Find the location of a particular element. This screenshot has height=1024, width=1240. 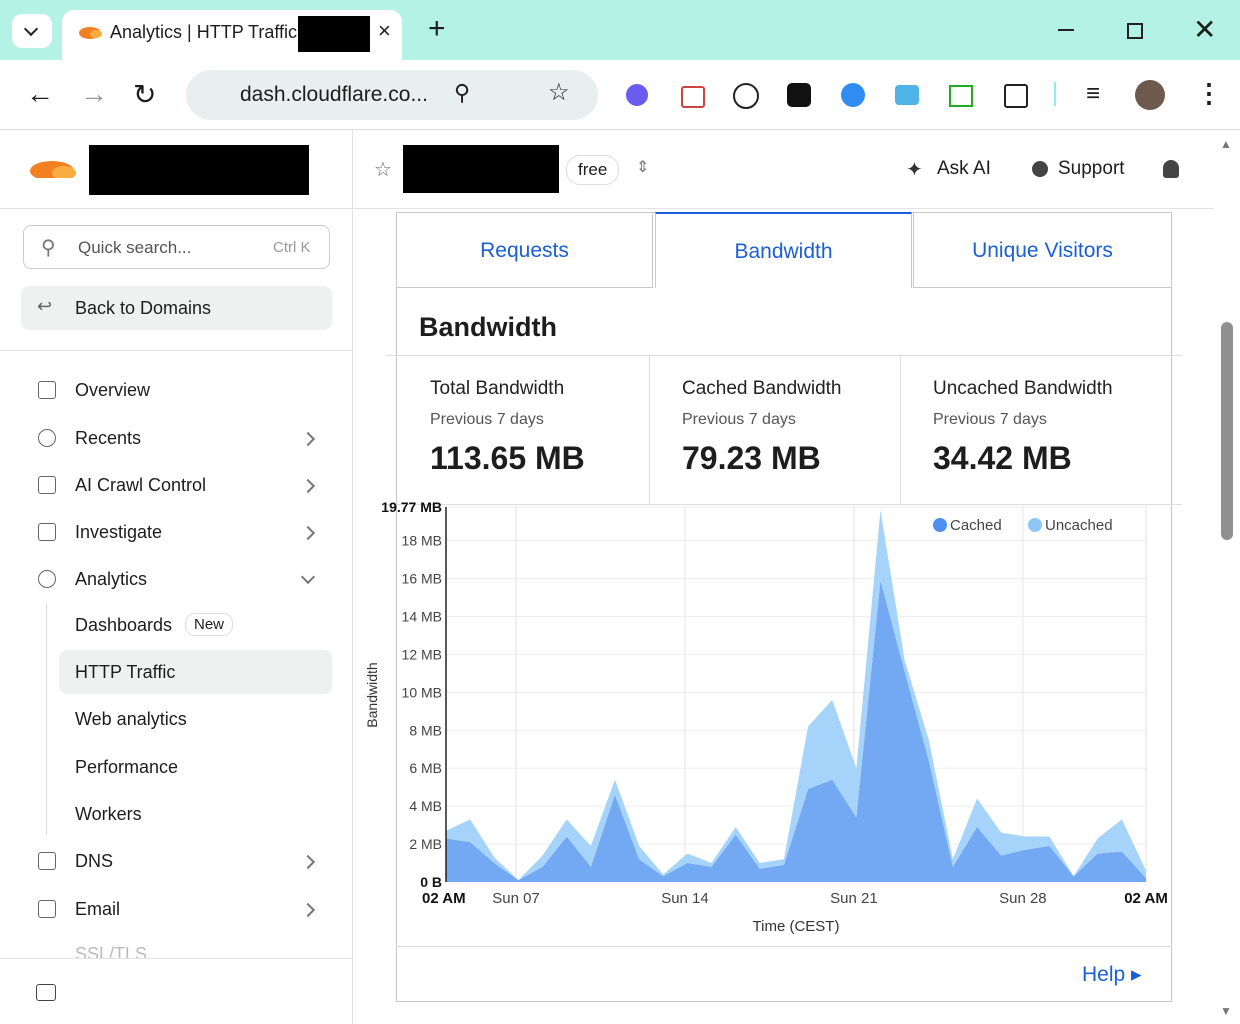

bookmark: ☆ is located at coordinates (559, 92).